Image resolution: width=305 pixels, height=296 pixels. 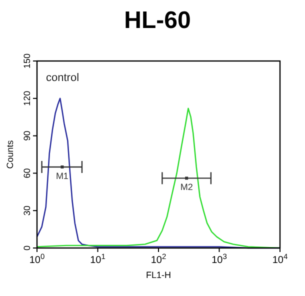 I want to click on y-tick-label: 60, so click(x=27, y=173).